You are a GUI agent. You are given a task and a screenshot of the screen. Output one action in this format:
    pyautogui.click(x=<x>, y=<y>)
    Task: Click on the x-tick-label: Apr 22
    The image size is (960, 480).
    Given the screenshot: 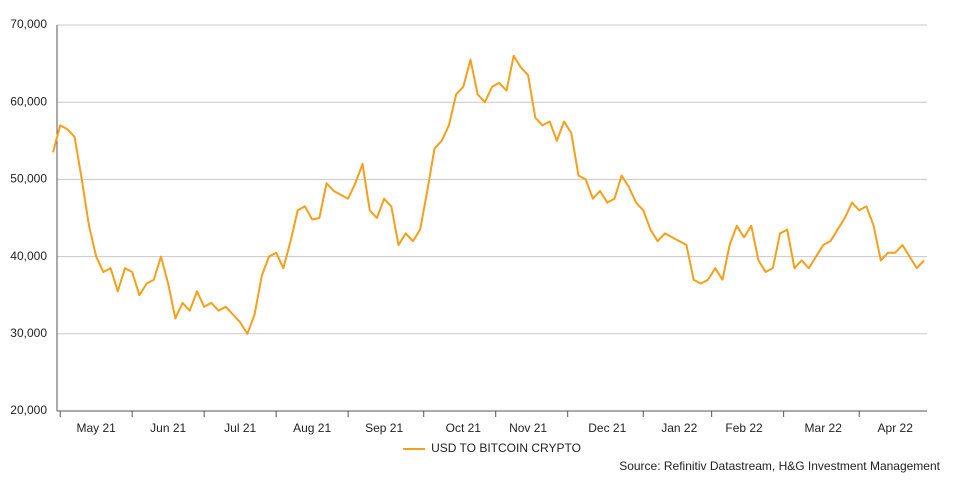 What is the action you would take?
    pyautogui.click(x=896, y=428)
    